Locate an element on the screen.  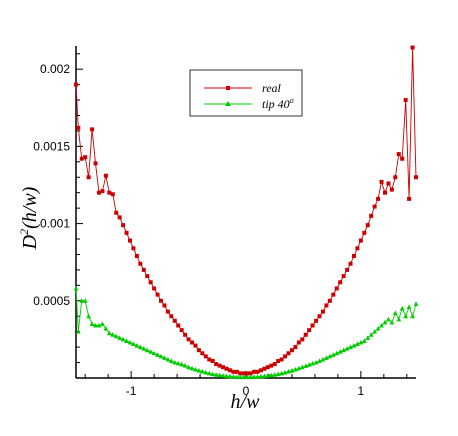
y-axis-title-sup: 2 is located at coordinates (24, 232).